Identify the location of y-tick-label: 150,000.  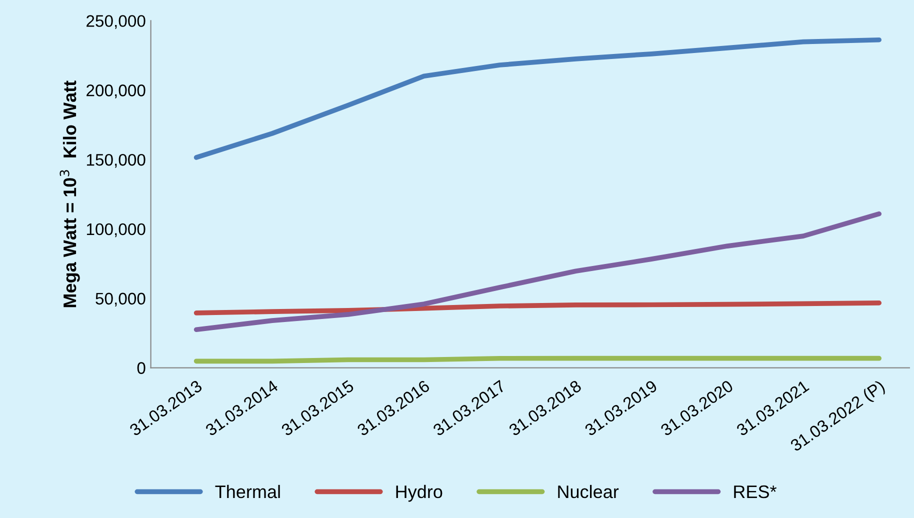
(116, 161).